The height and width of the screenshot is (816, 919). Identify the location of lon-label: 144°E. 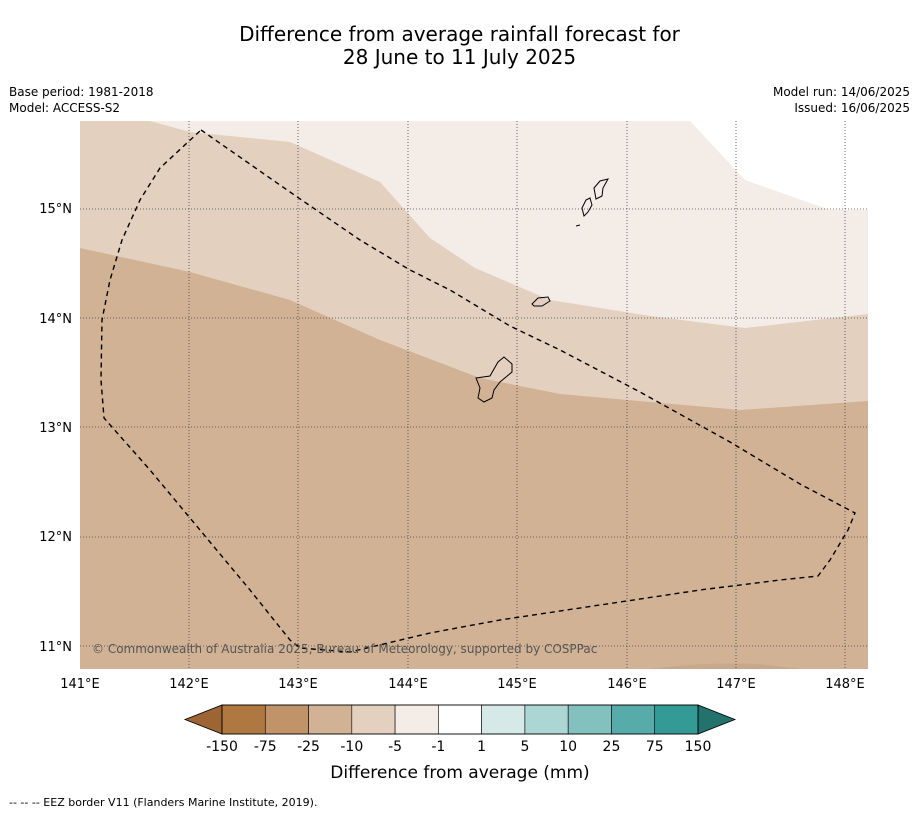
(408, 684).